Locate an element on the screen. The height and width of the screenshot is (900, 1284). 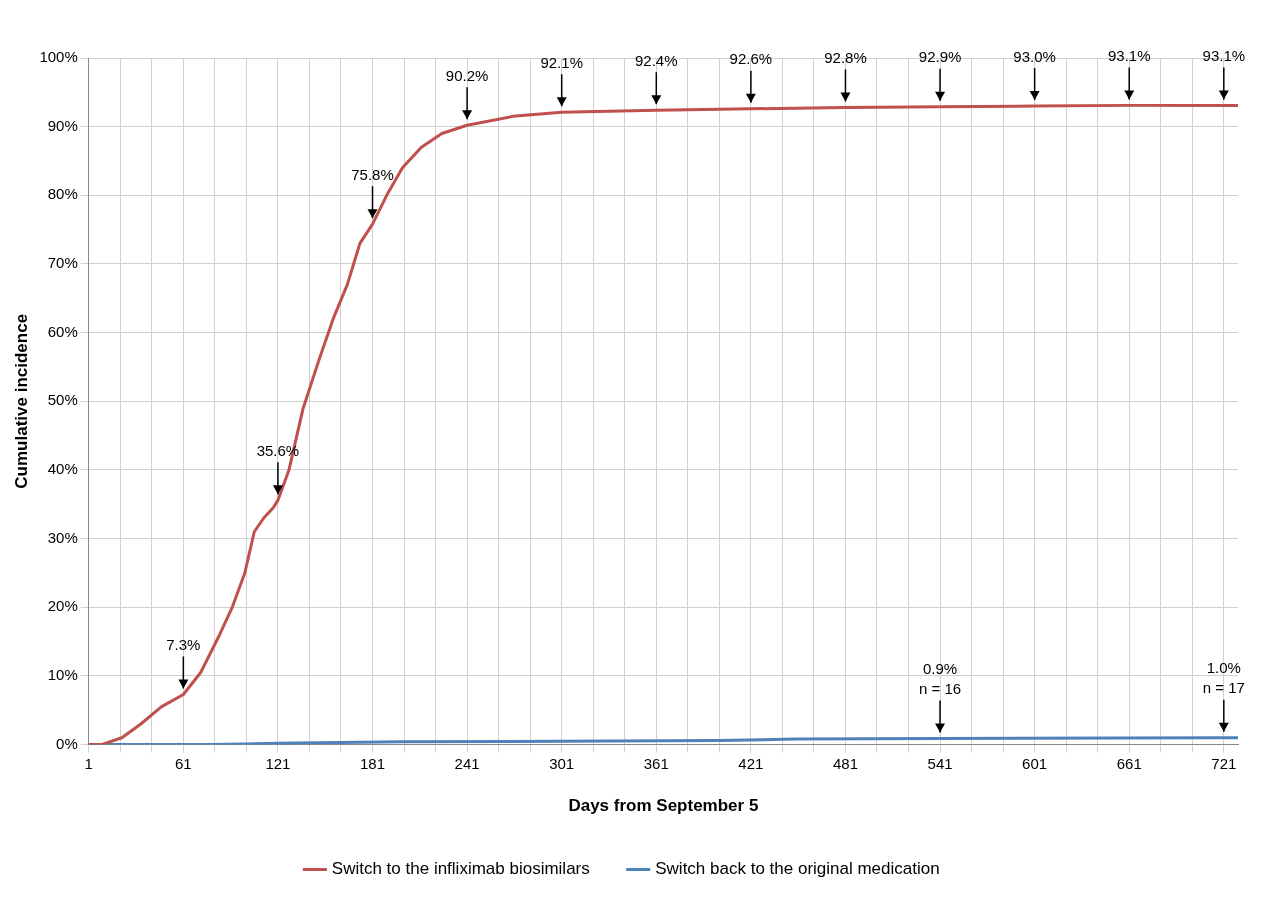
x-tick-label: 421 is located at coordinates (751, 763).